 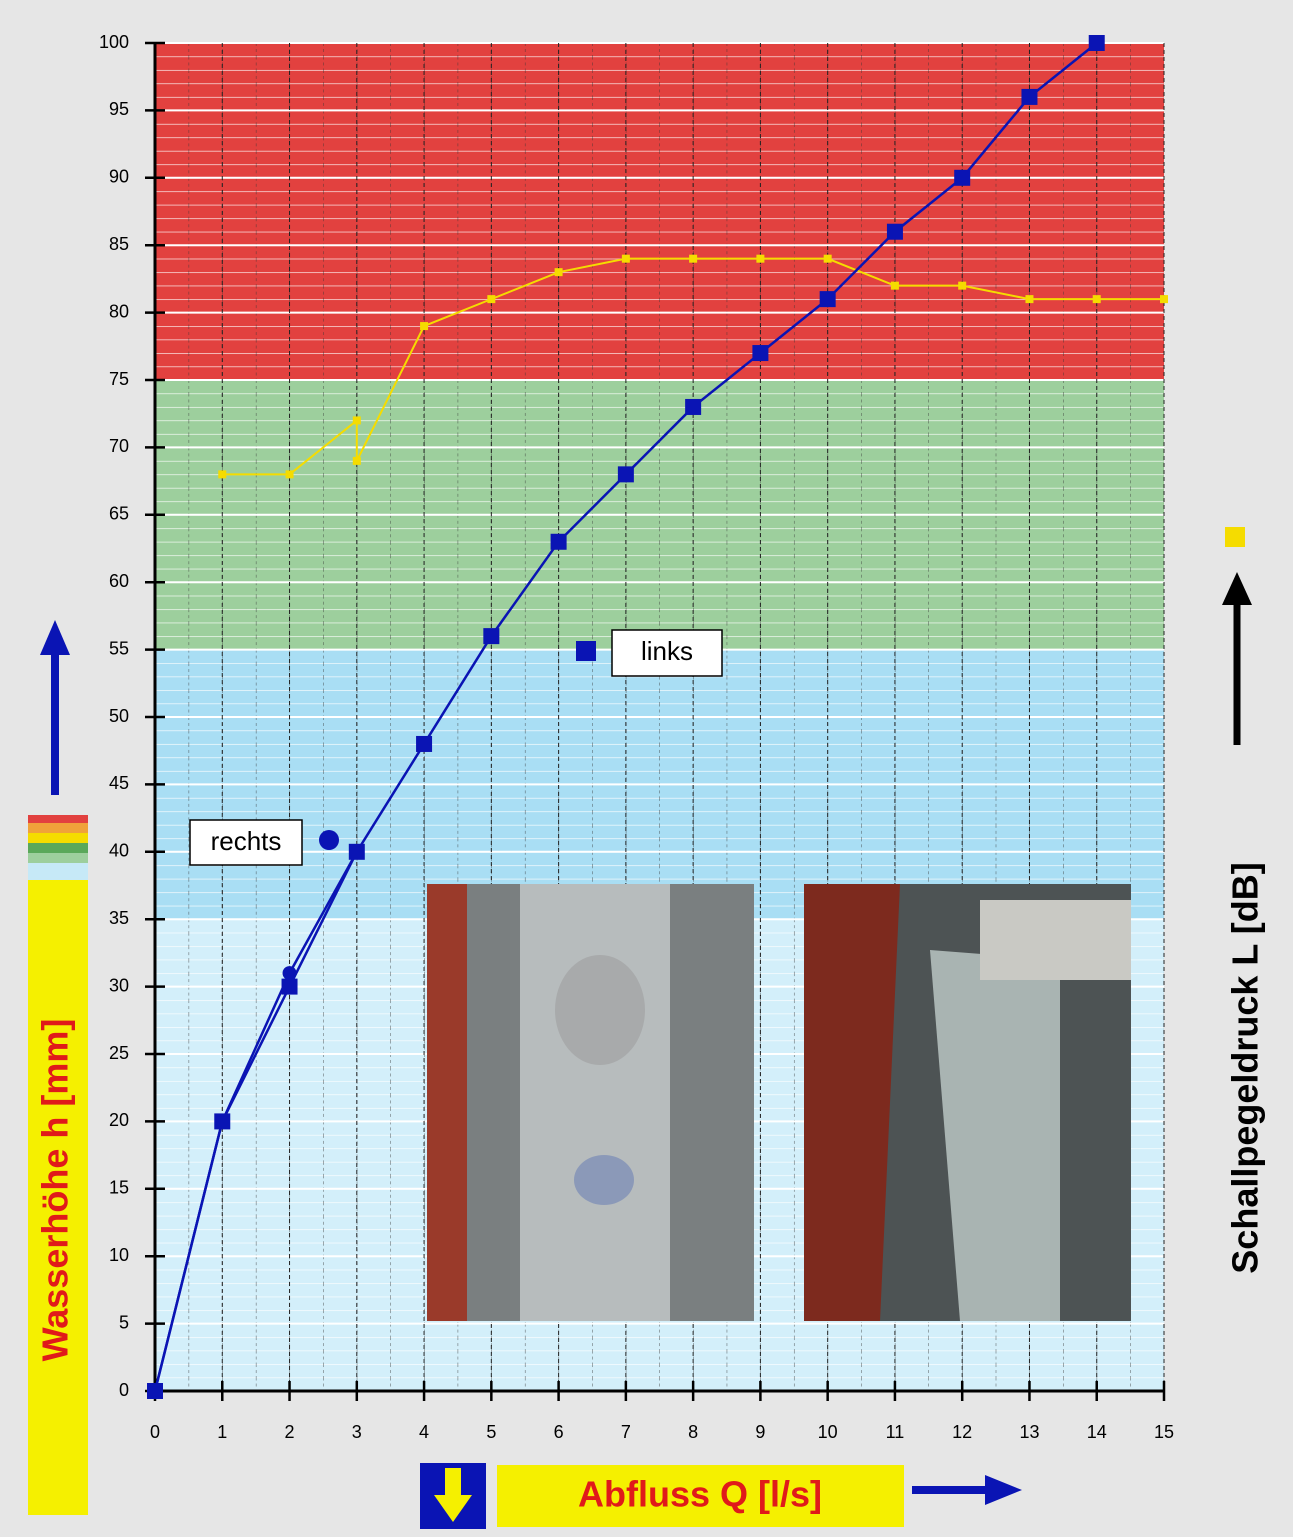 I want to click on x-tick-label: 11, so click(x=895, y=1432).